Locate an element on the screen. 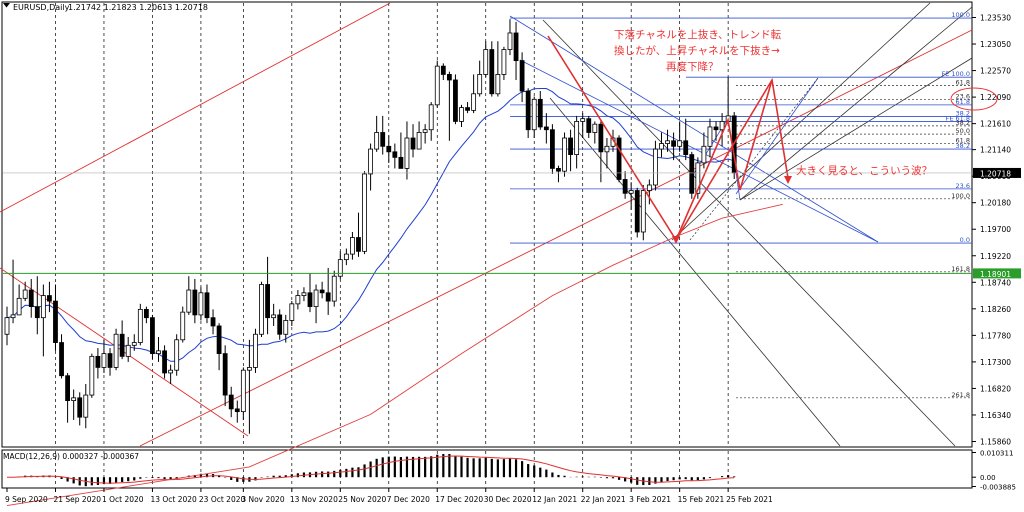 The image size is (1024, 512). fib-label: 38.2 is located at coordinates (963, 113).